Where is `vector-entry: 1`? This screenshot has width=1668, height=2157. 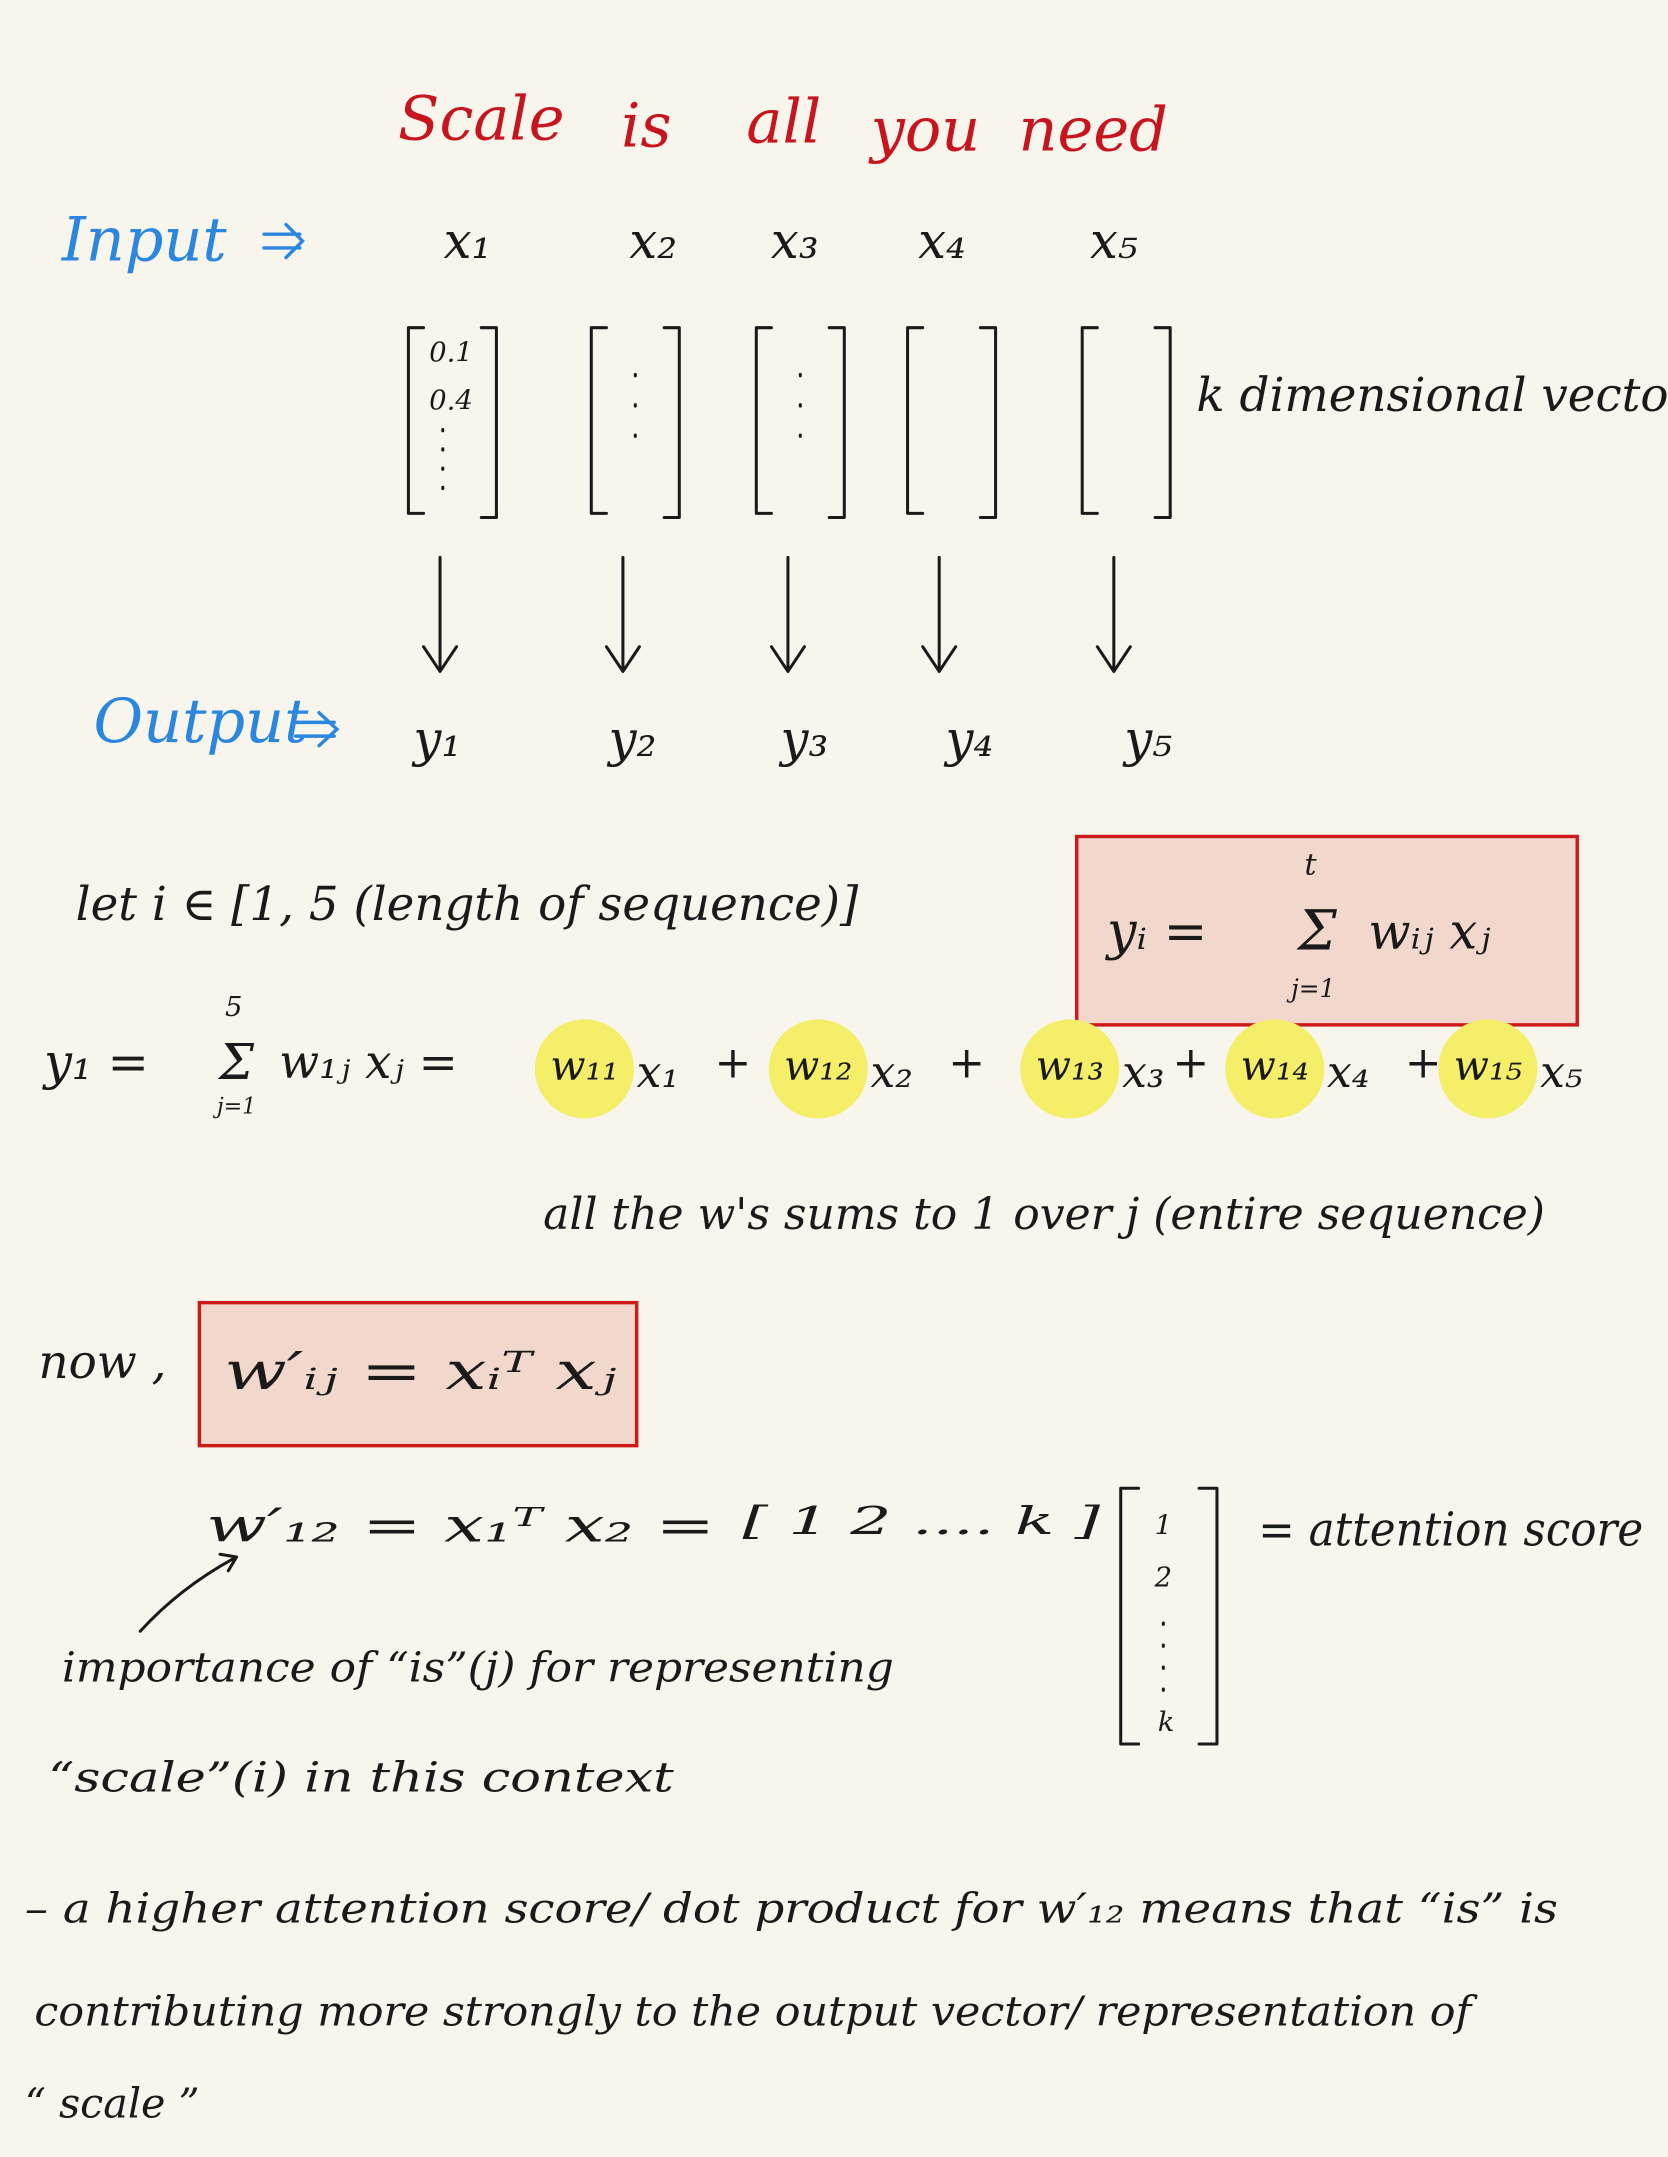 vector-entry: 1 is located at coordinates (1164, 1525).